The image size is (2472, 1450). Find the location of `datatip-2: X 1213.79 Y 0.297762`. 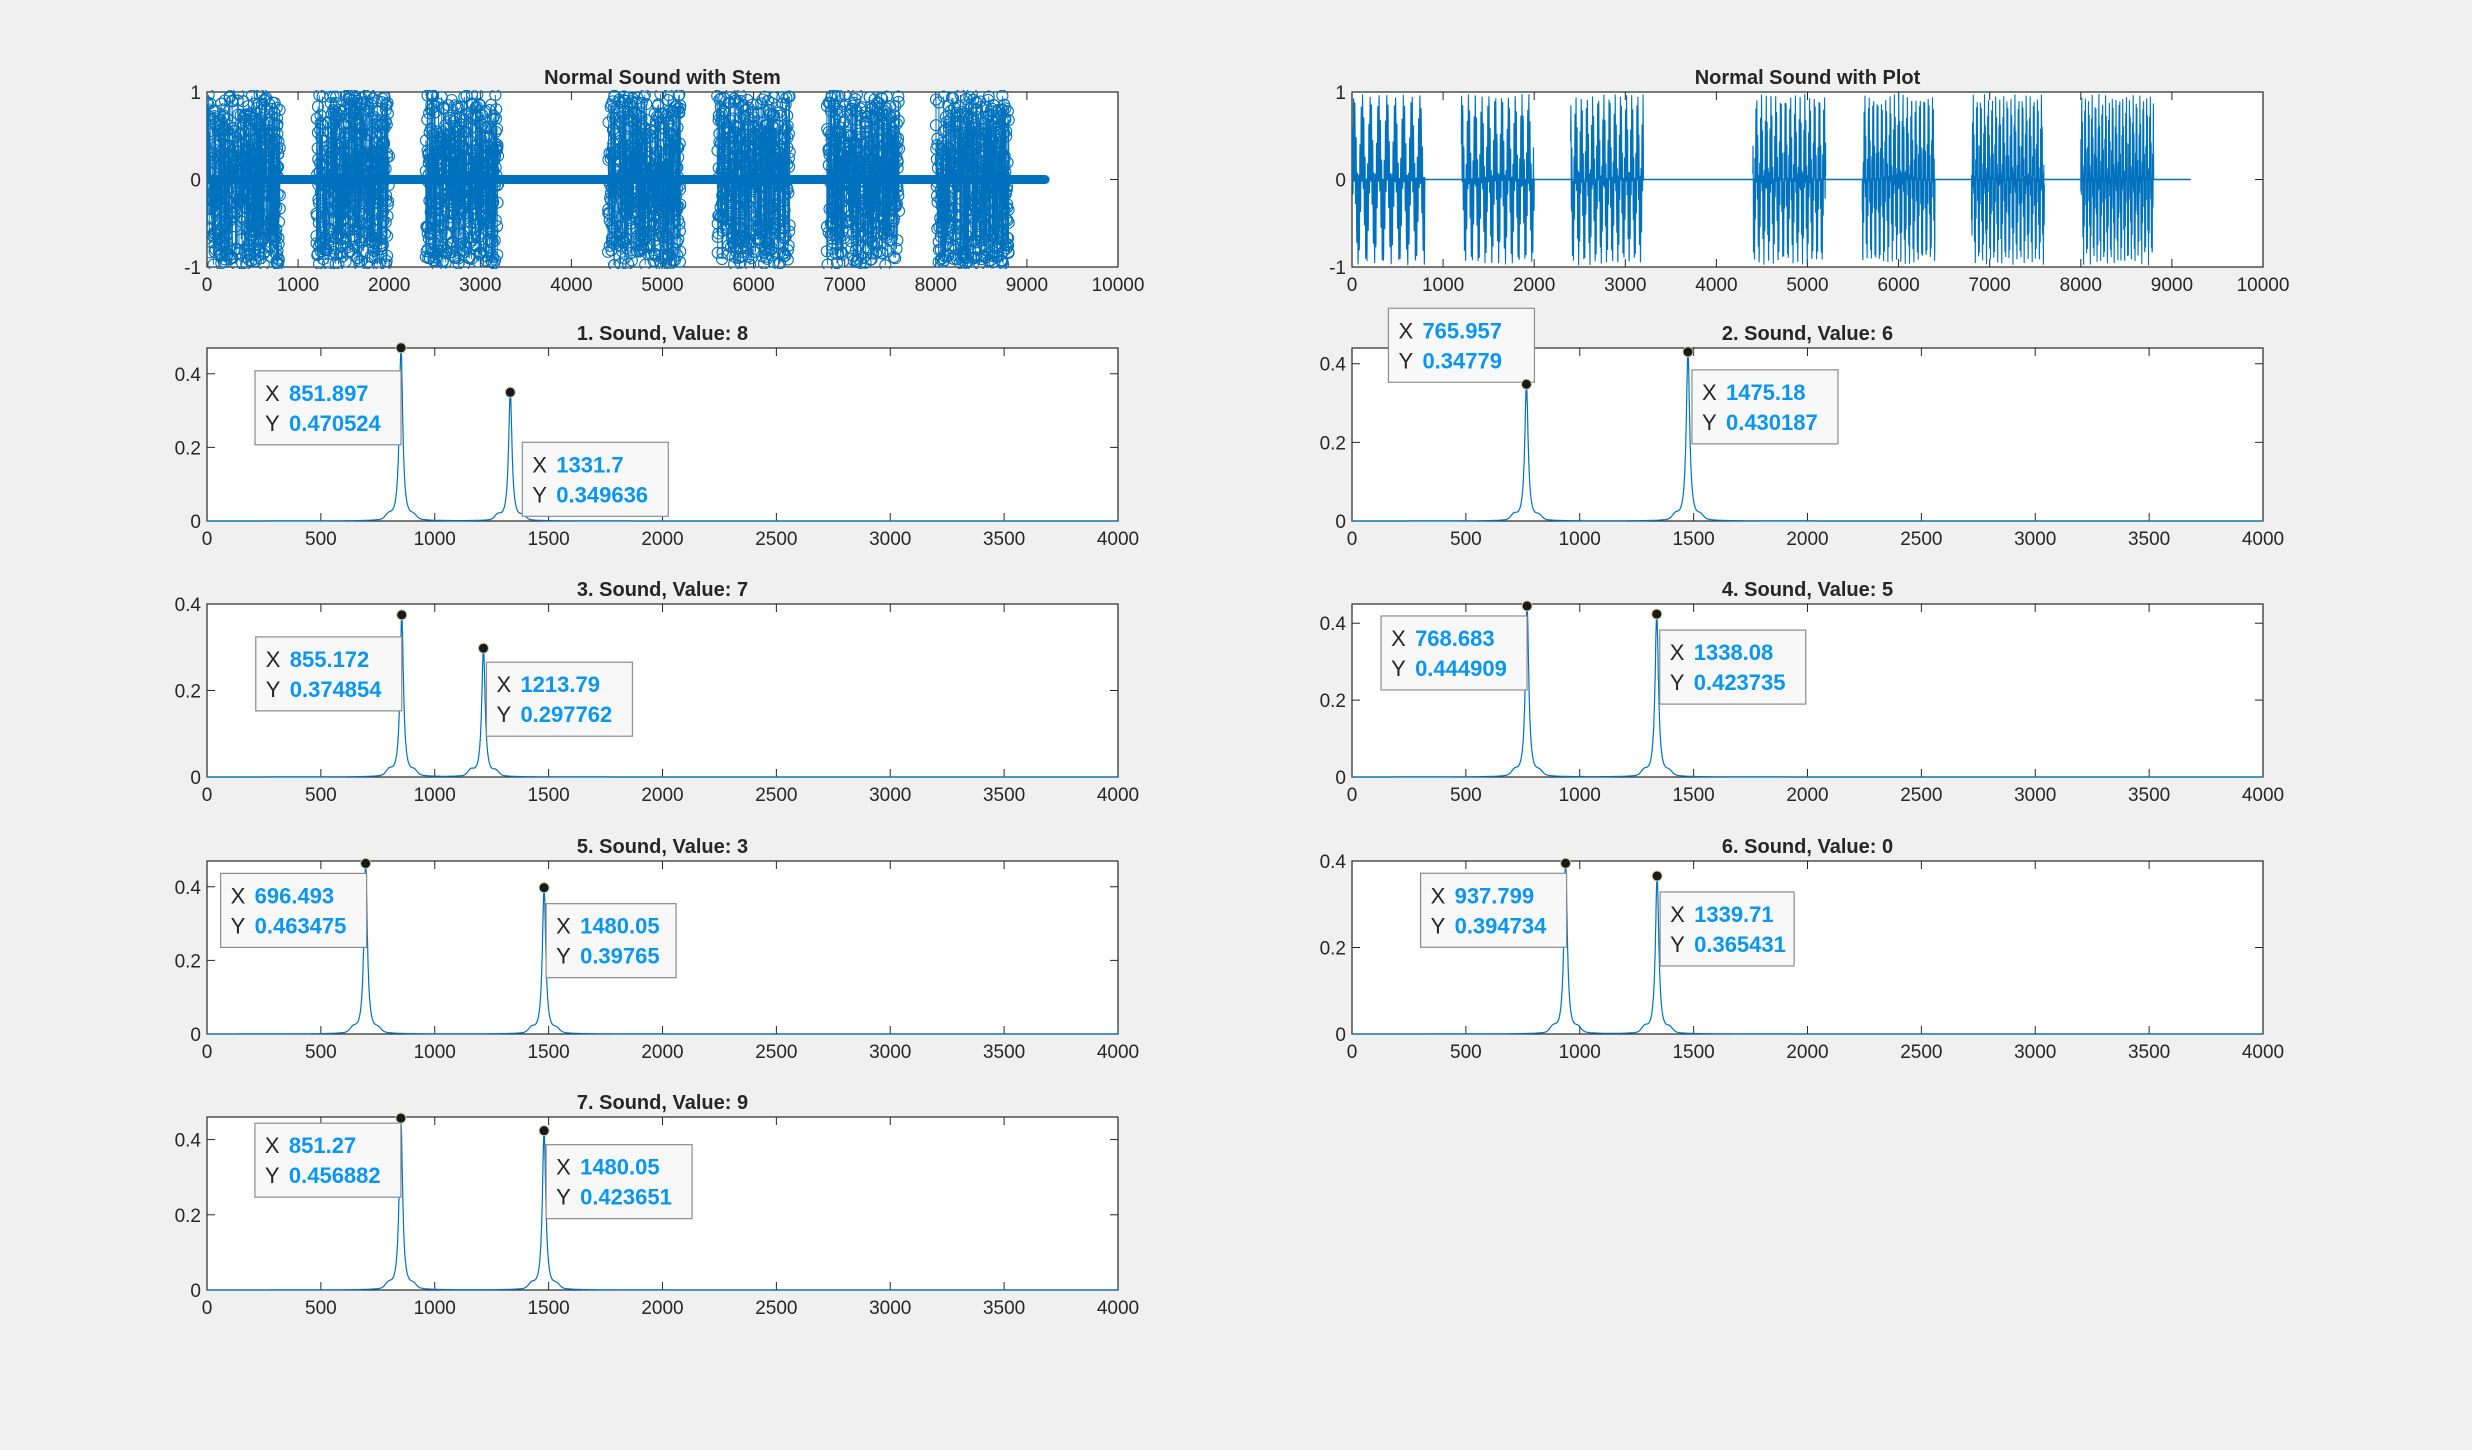

datatip-2: X 1213.79 Y 0.297762 is located at coordinates (555, 689).